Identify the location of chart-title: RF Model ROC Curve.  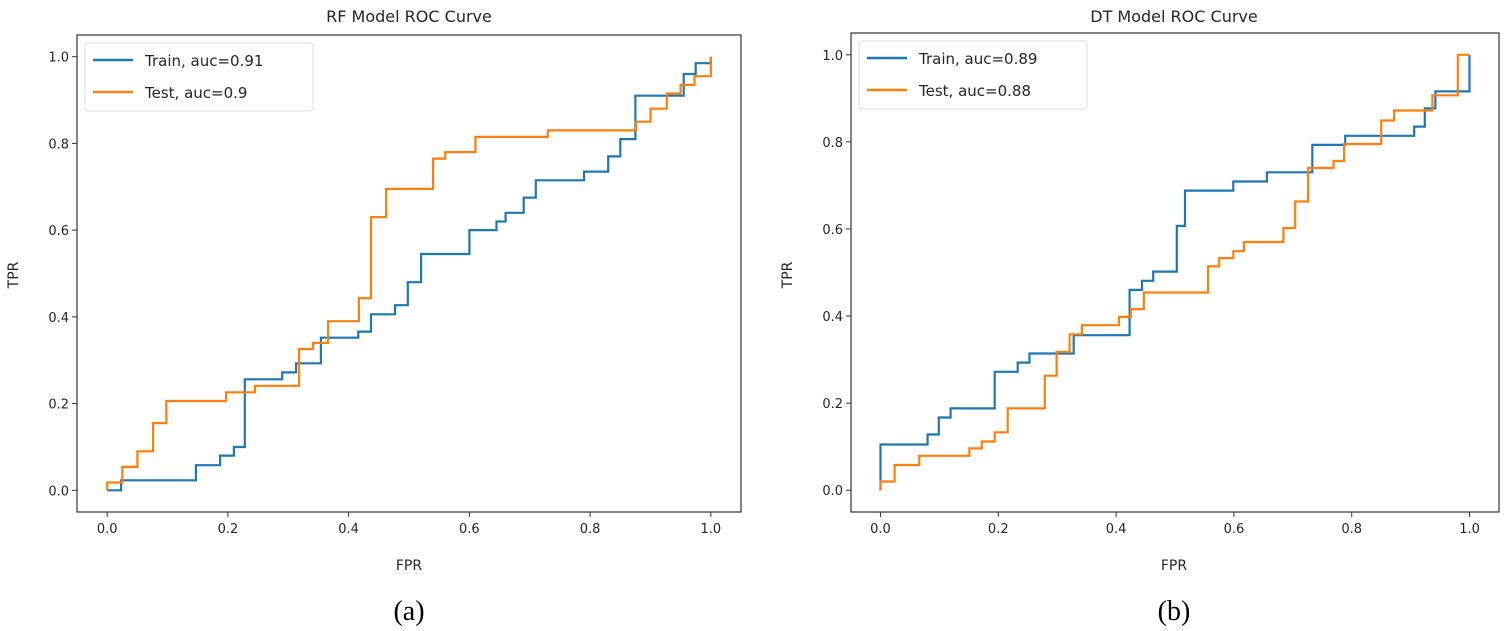
(409, 16).